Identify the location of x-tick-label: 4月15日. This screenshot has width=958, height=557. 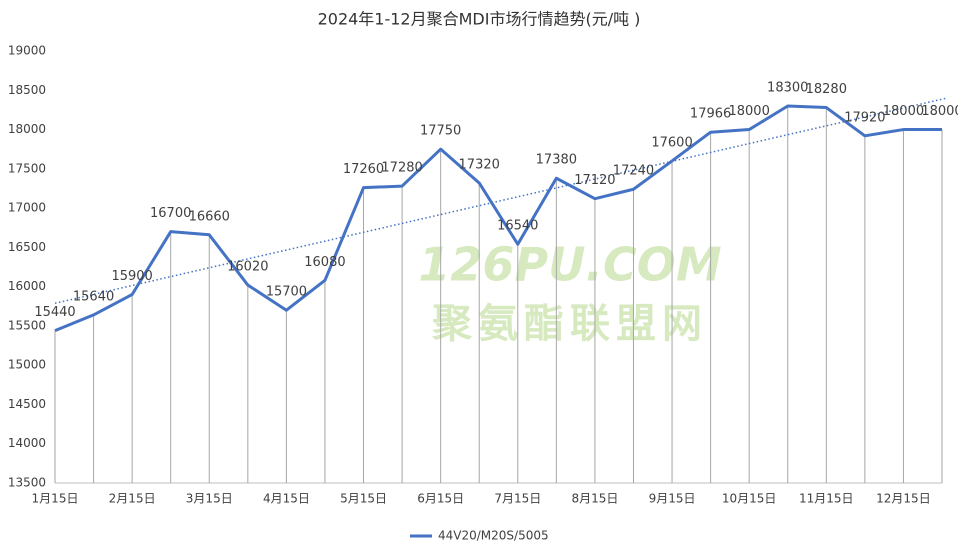
(286, 499).